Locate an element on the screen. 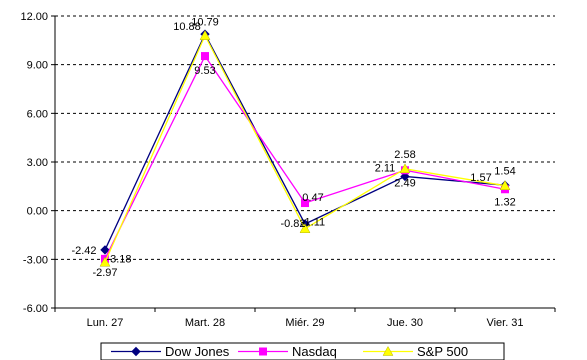  y-axis-ticks: 12.00 9.00 6.00 3.00 0.00 -3.00 -6.00 is located at coordinates (37, 163).